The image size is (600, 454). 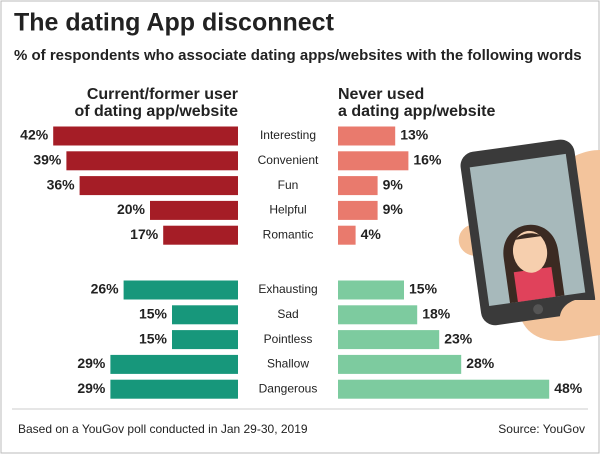 I want to click on value-label: 26%, so click(x=105, y=289).